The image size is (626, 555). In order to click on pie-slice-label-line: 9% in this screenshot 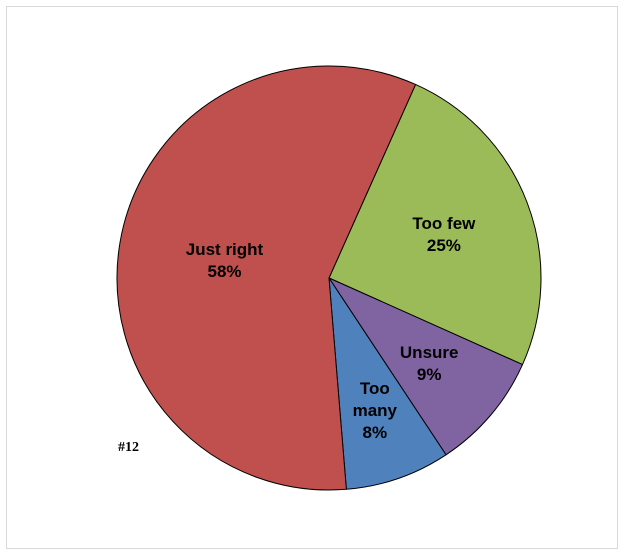, I will do `click(429, 374)`.